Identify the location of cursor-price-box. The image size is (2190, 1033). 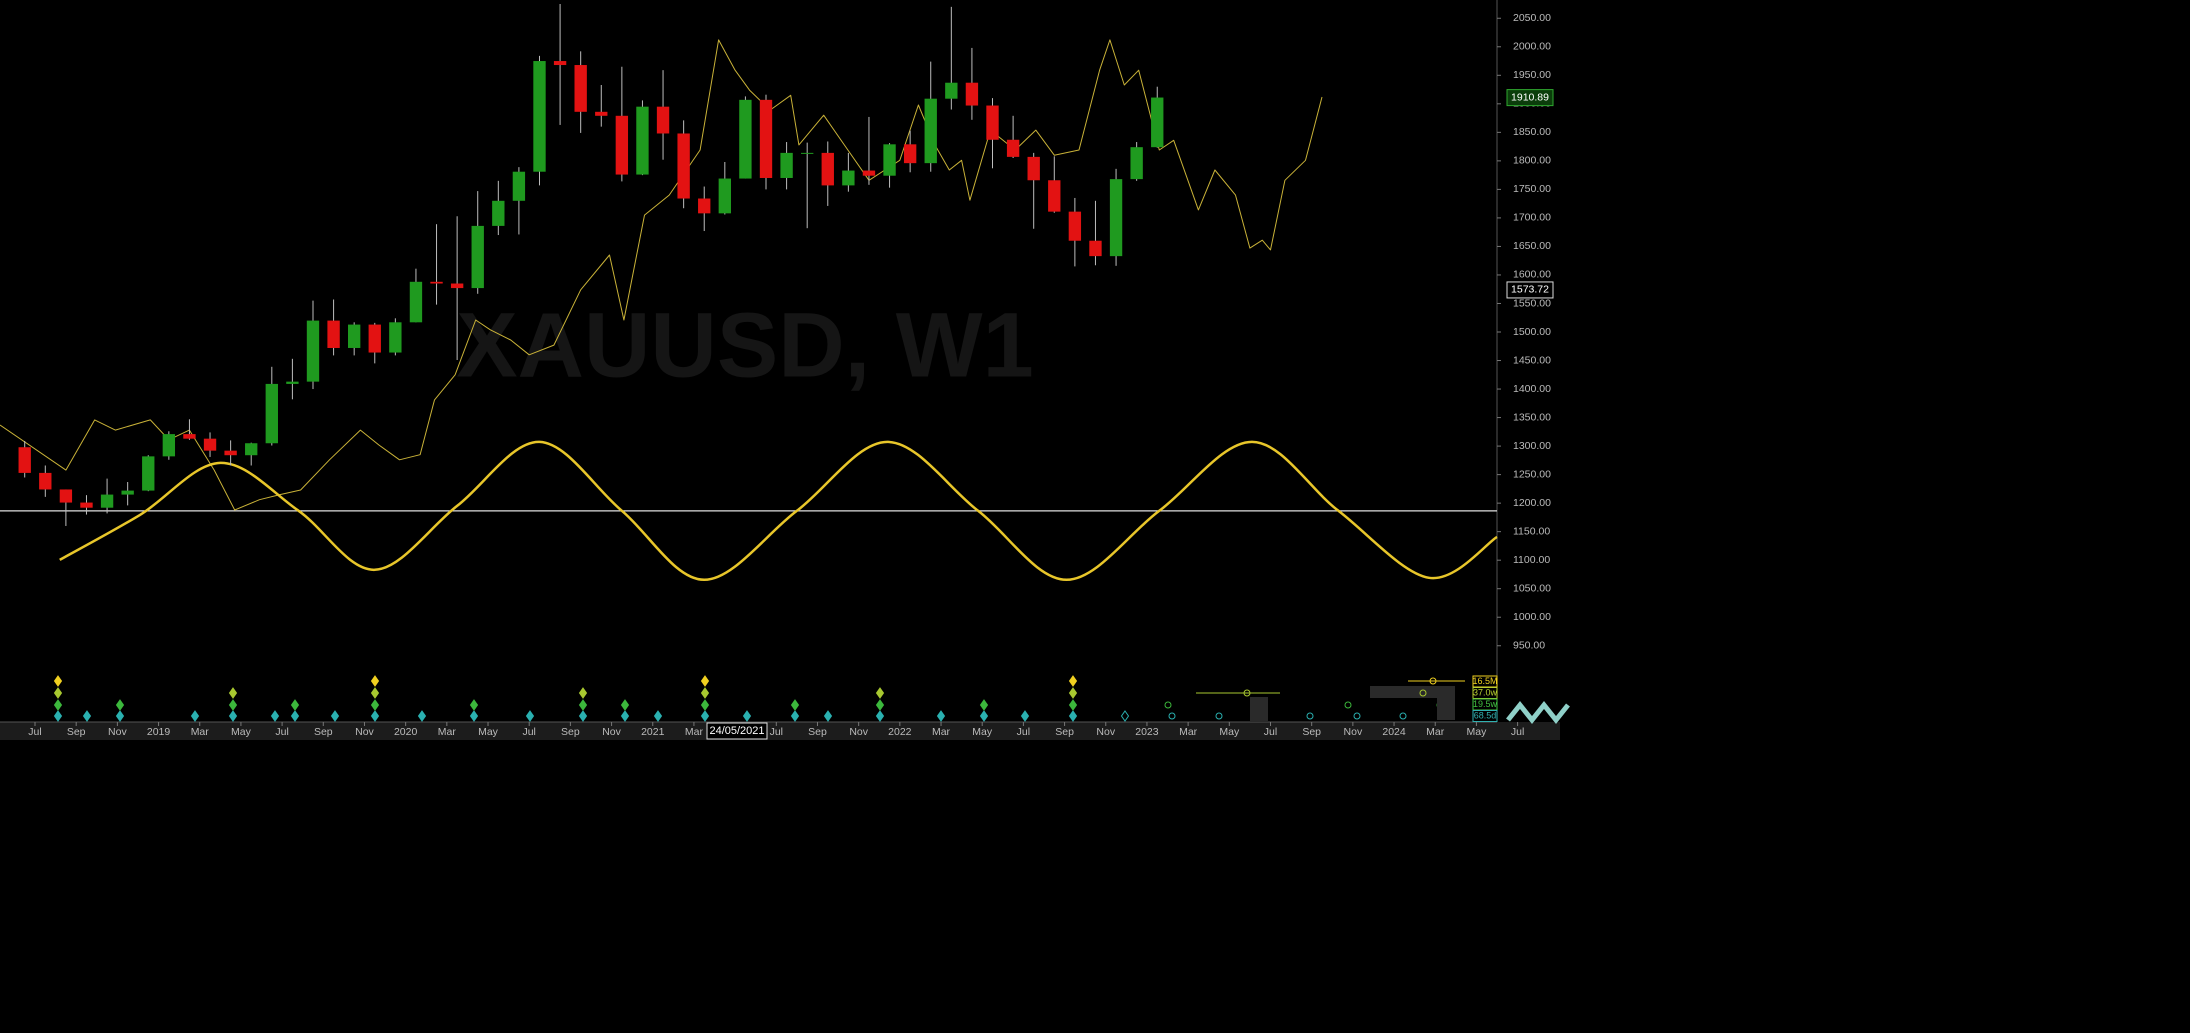
(1530, 290).